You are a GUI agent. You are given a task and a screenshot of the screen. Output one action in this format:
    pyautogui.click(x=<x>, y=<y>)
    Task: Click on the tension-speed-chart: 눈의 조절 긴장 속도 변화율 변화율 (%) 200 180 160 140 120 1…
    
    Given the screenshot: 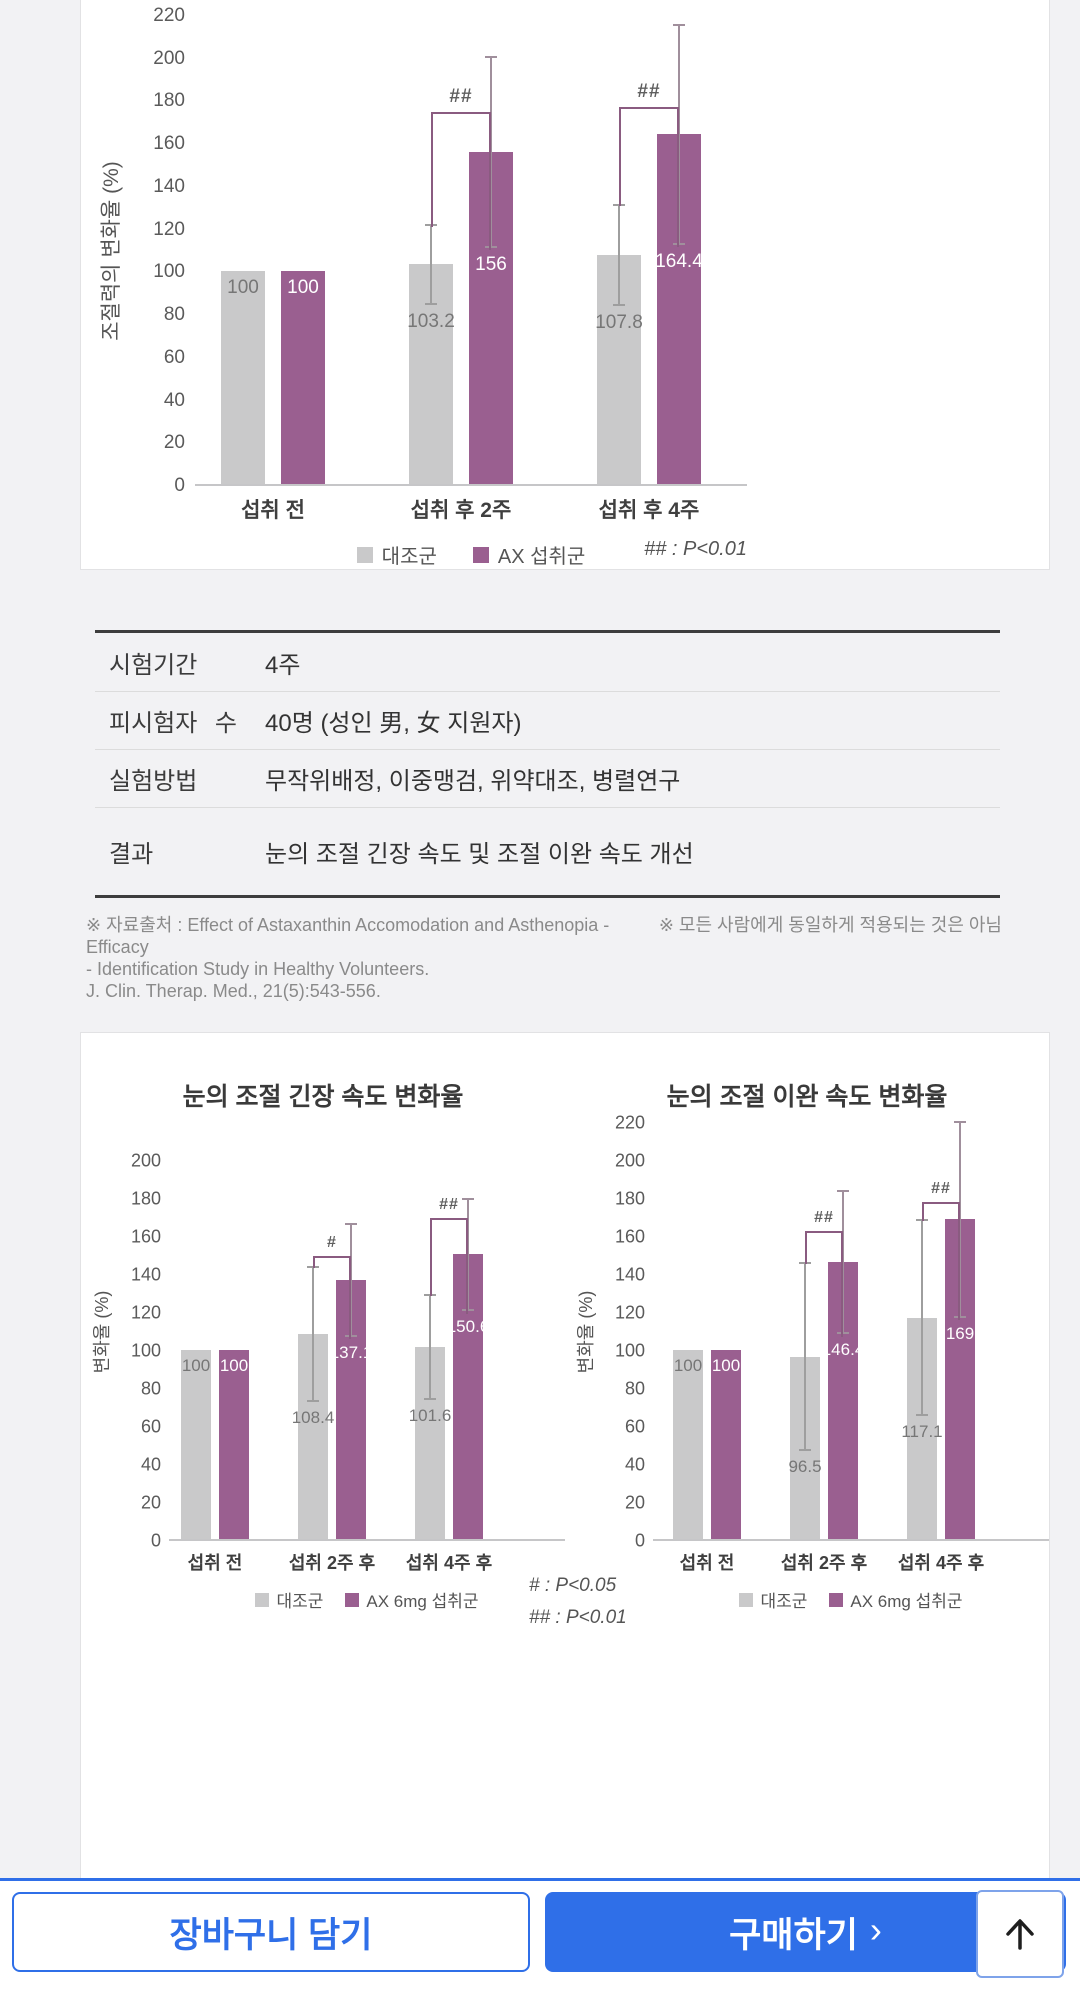 What is the action you would take?
    pyautogui.click(x=323, y=1344)
    